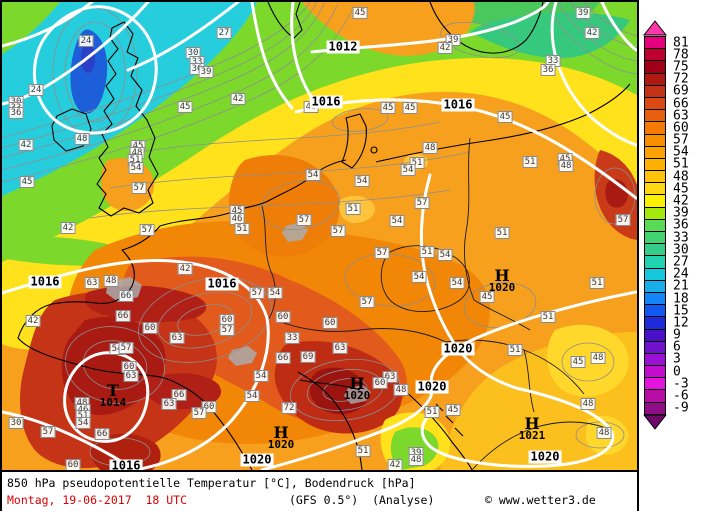 This screenshot has width=704, height=513. I want to click on contour-label: 39, so click(206, 72).